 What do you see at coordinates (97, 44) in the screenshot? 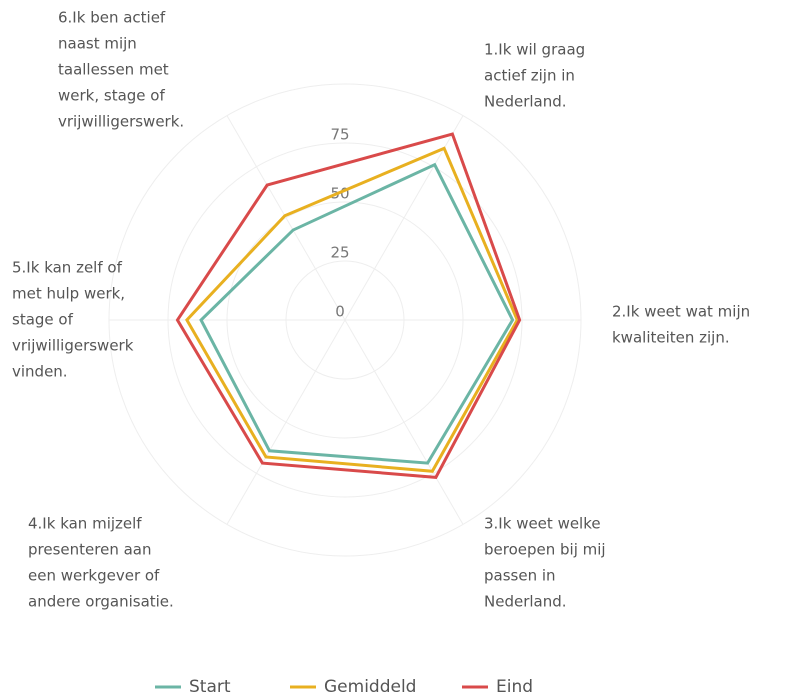
I see `category-label: naast mijn` at bounding box center [97, 44].